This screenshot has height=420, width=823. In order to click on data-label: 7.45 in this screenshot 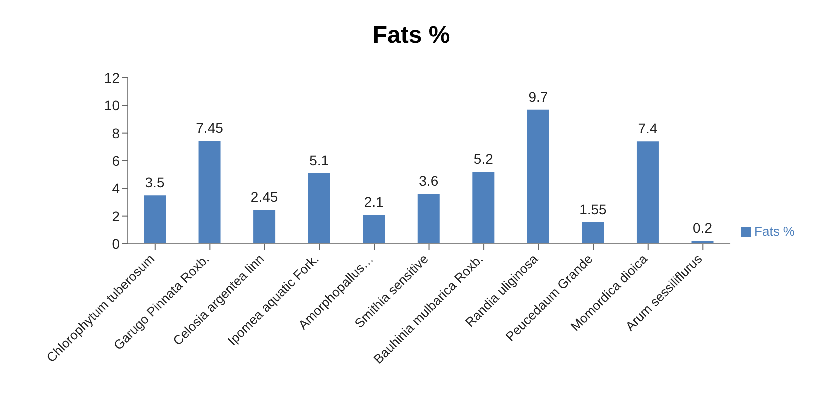, I will do `click(210, 128)`.